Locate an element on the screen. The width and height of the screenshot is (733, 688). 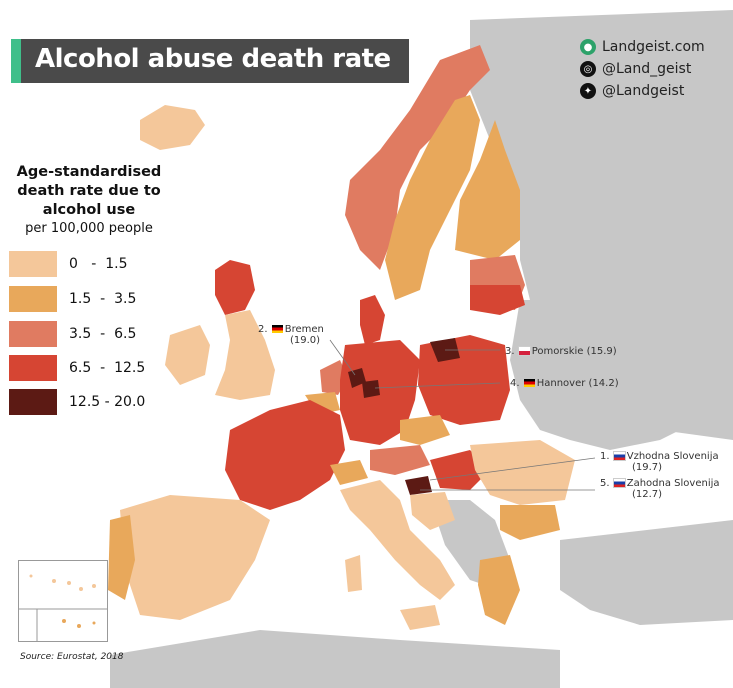
map-title: Alcohol abuse death rate is located at coordinates (213, 59).